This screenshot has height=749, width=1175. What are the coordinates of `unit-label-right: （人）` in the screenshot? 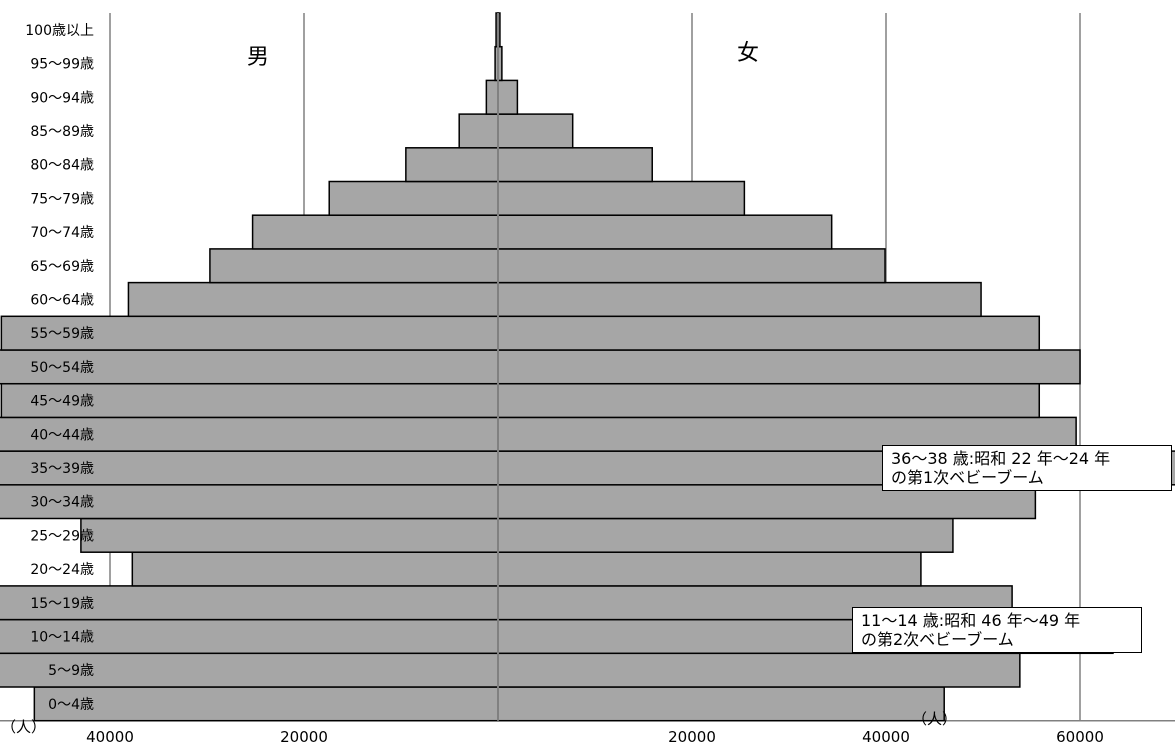 It's located at (934, 719).